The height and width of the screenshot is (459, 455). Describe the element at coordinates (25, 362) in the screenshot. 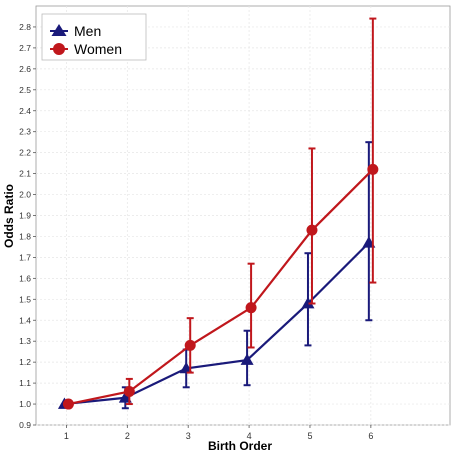

I see `y-tick-label: 1.2` at that location.